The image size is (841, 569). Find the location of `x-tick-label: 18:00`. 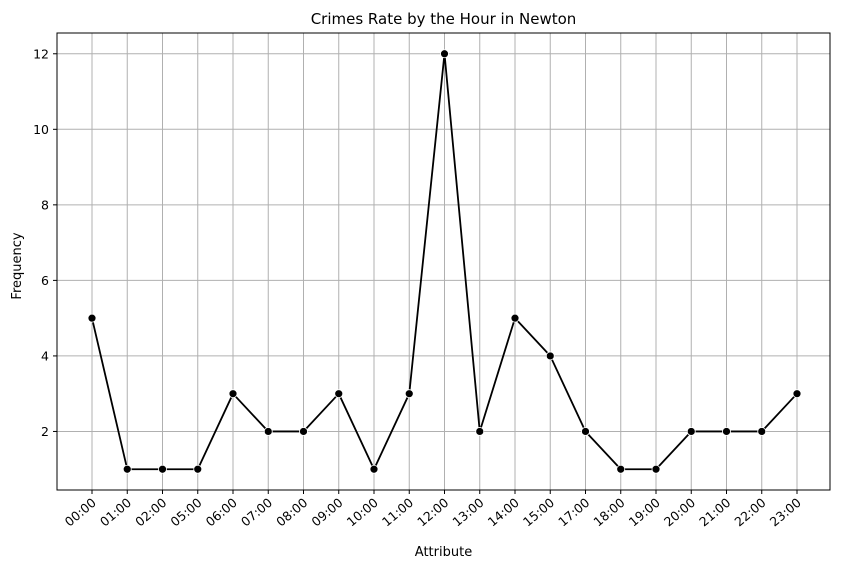

x-tick-label: 18:00 is located at coordinates (608, 512).